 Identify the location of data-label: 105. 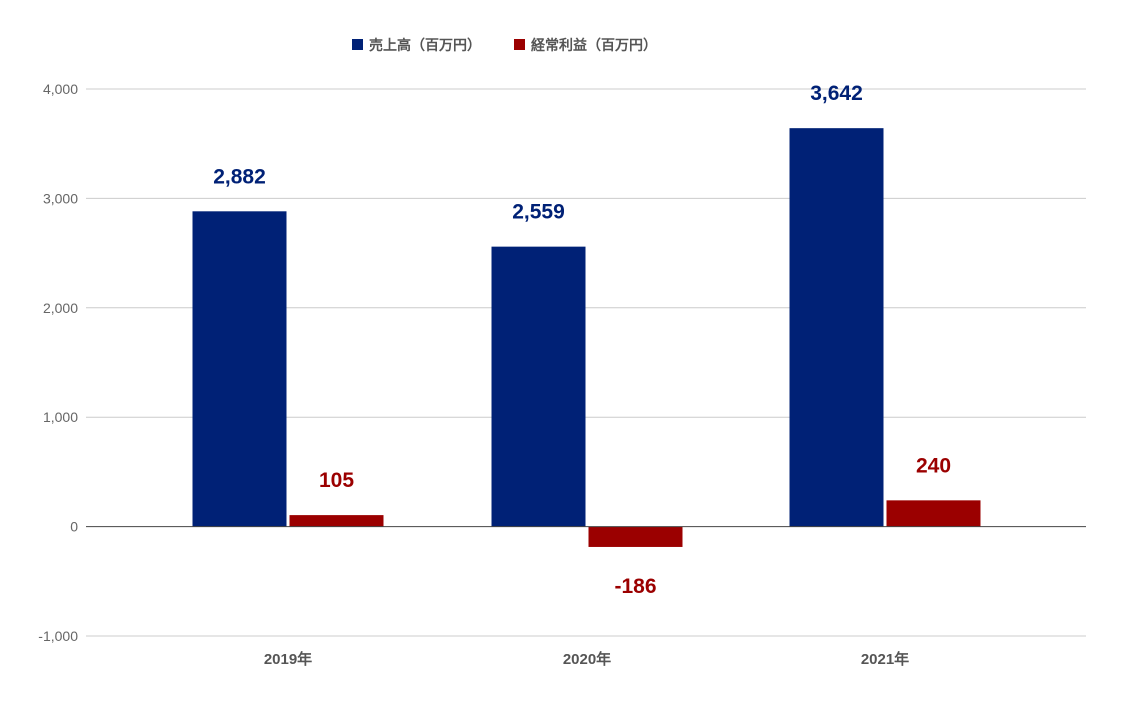
(336, 480).